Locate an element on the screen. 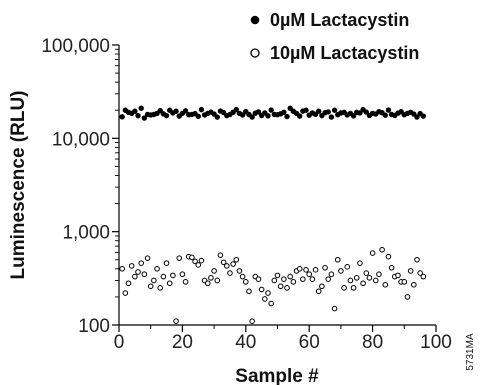  x-tick-label: 20 is located at coordinates (182, 342).